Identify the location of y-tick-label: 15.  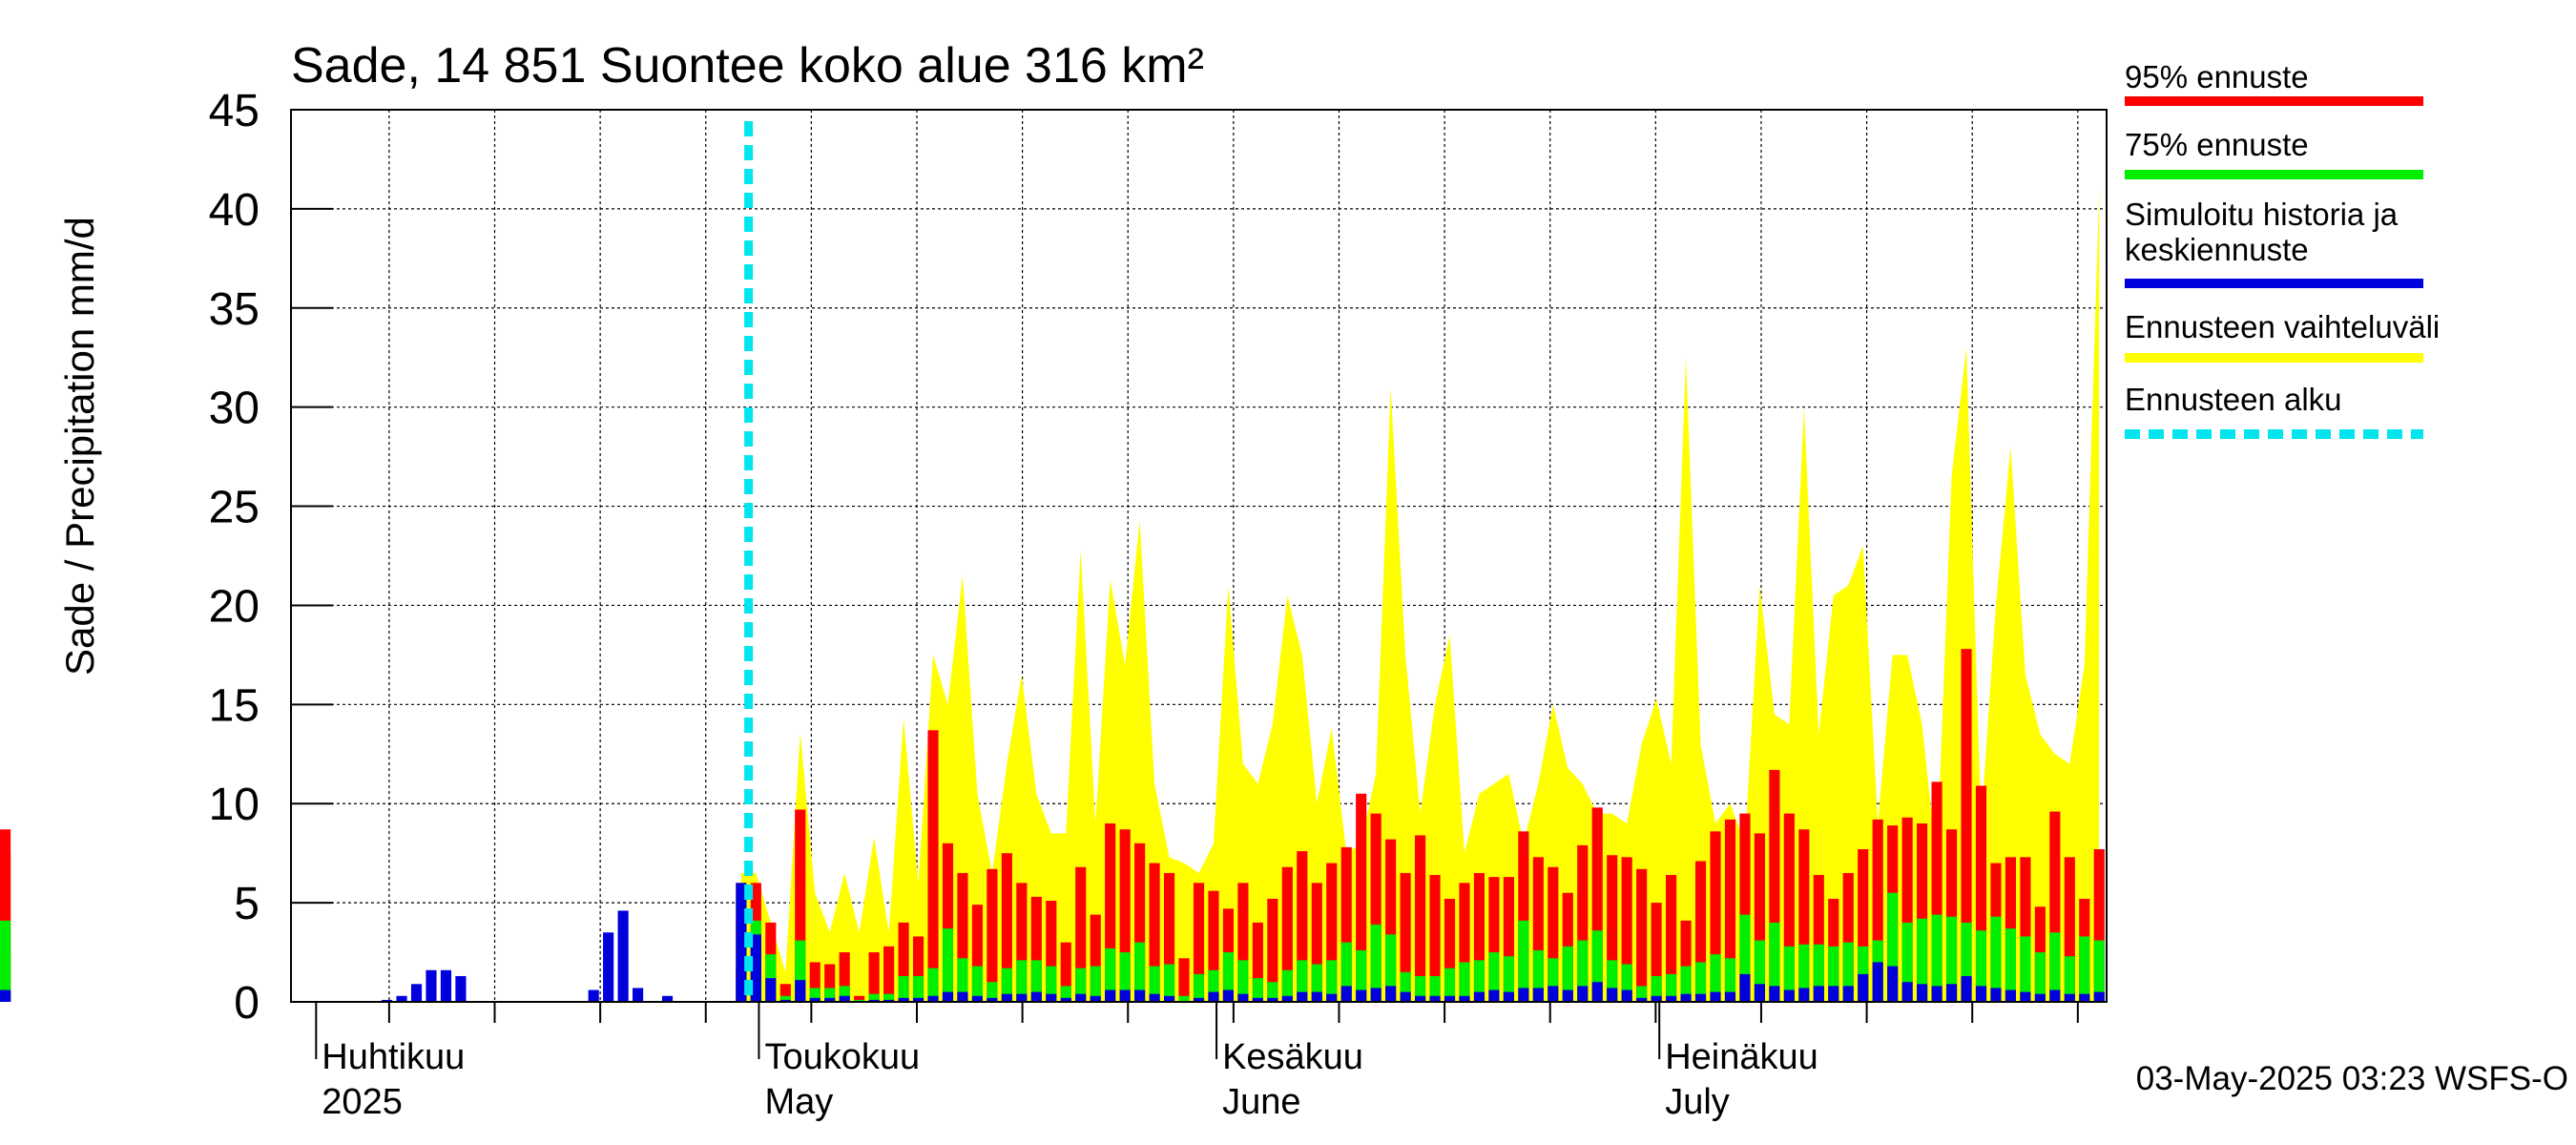
(234, 706).